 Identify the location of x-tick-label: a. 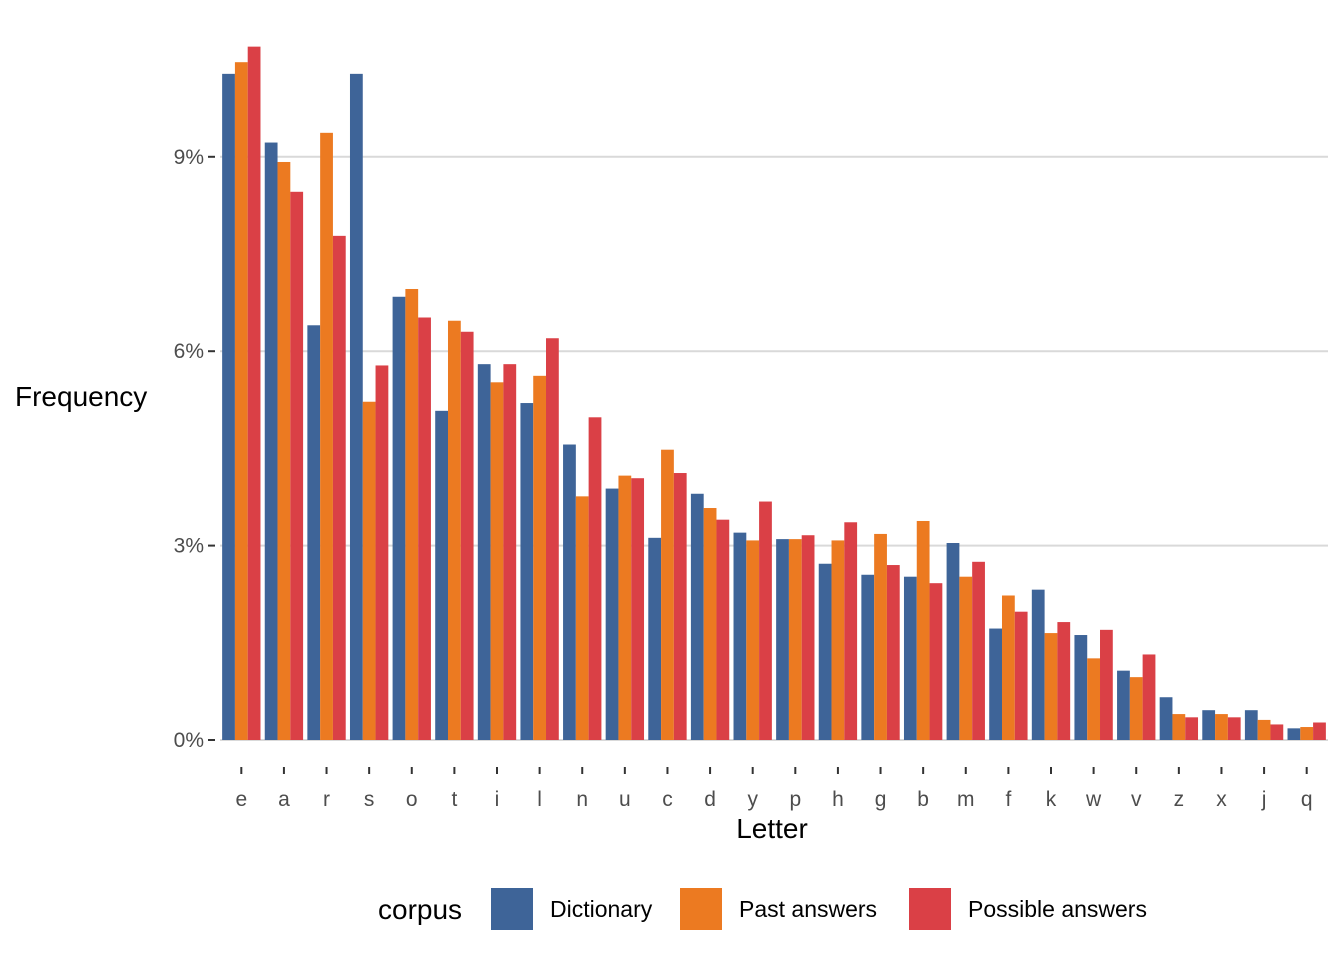
(284, 799).